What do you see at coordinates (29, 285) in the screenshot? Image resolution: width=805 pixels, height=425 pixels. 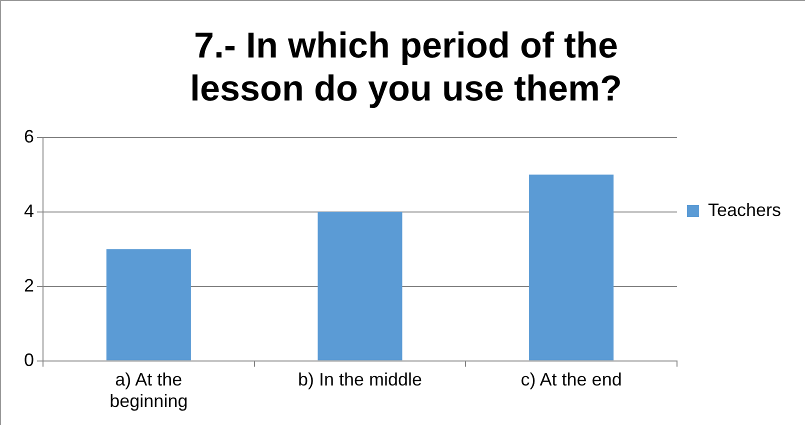 I see `y-tick-label: 2` at bounding box center [29, 285].